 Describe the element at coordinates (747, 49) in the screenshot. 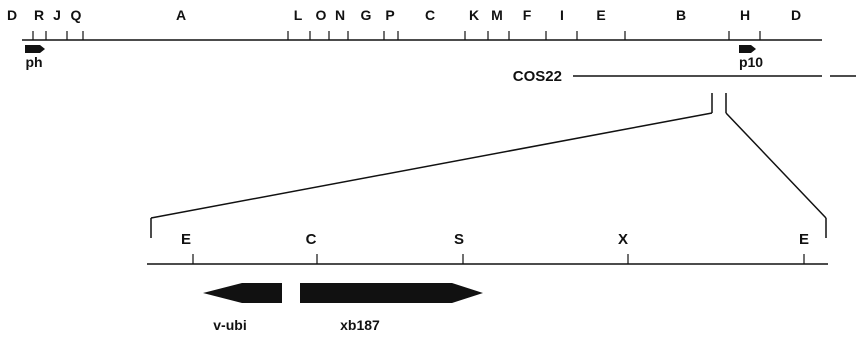

I see `p10-promoter-arrow` at that location.